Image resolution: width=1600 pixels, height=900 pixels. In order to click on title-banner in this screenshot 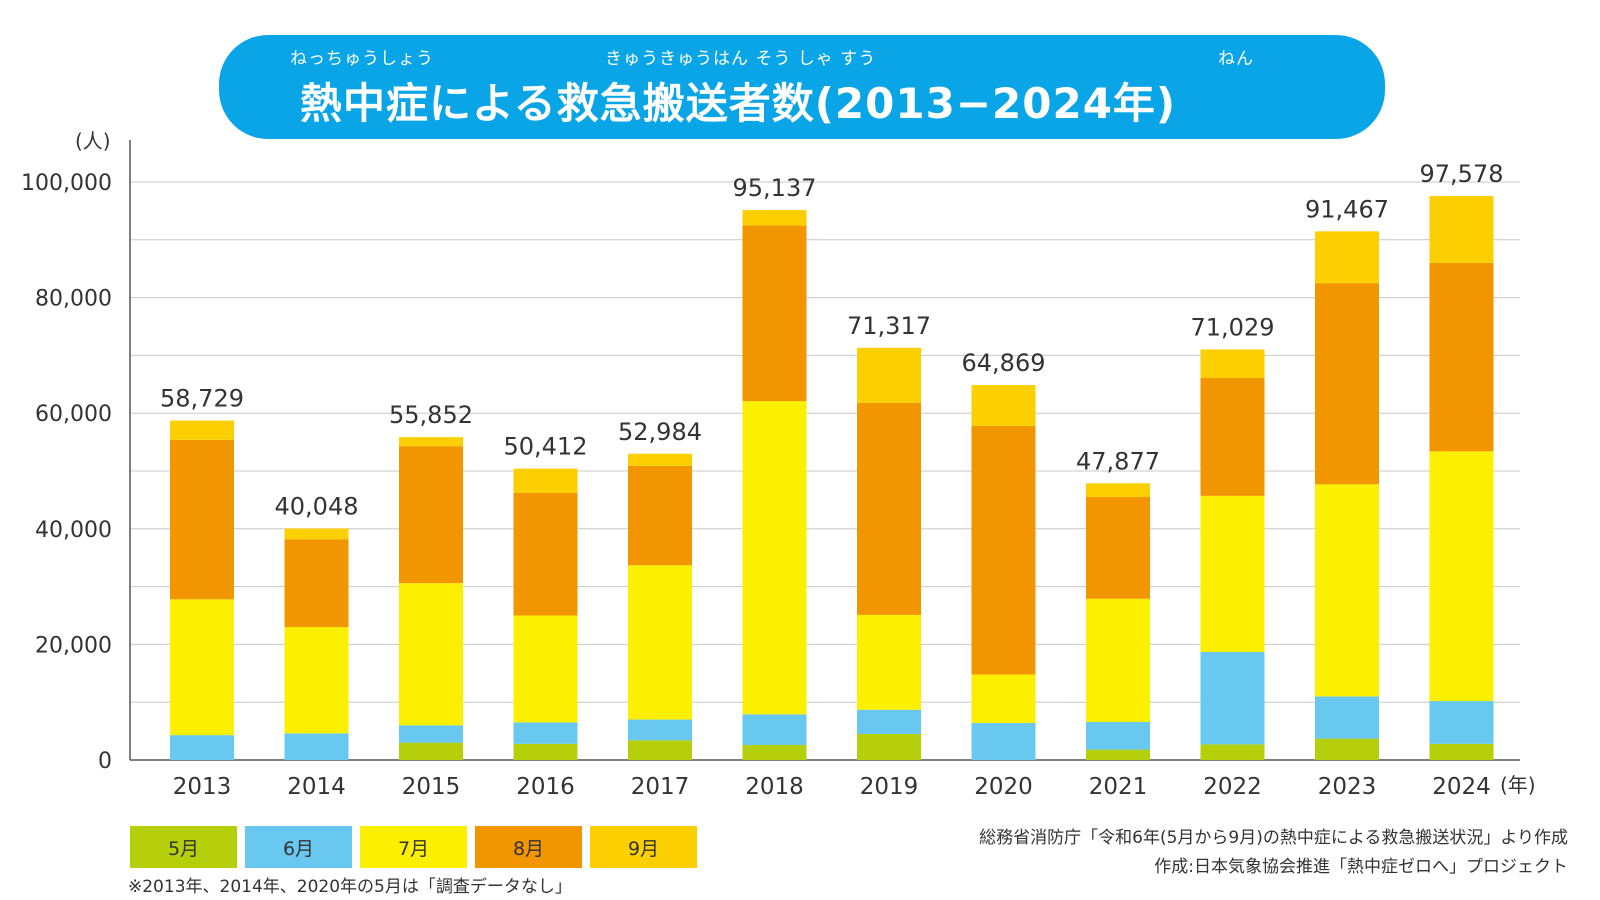, I will do `click(802, 87)`.